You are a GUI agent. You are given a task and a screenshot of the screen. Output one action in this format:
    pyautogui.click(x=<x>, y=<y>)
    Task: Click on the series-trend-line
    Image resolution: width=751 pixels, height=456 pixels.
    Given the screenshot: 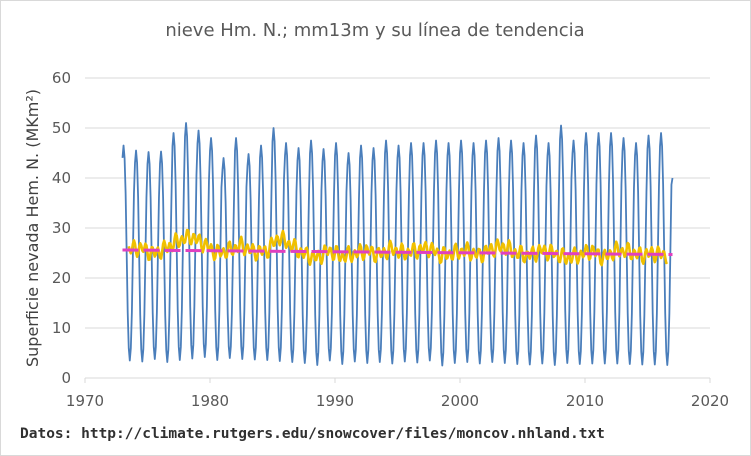 What is the action you would take?
    pyautogui.click(x=397, y=252)
    